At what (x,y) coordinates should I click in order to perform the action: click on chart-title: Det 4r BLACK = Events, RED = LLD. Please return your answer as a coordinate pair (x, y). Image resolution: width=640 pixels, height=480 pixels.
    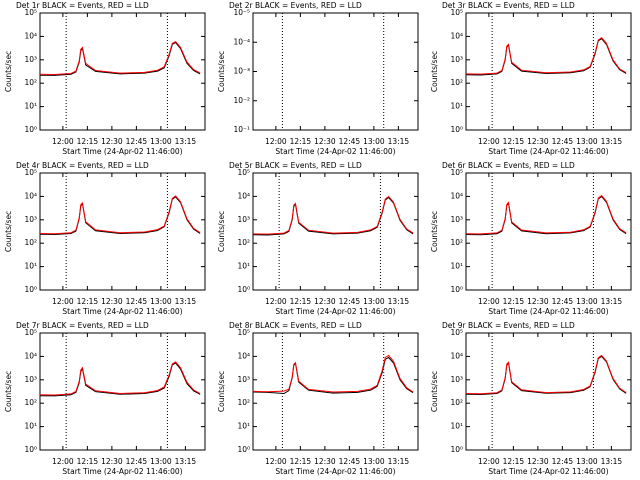
    Looking at the image, I should click on (82, 165).